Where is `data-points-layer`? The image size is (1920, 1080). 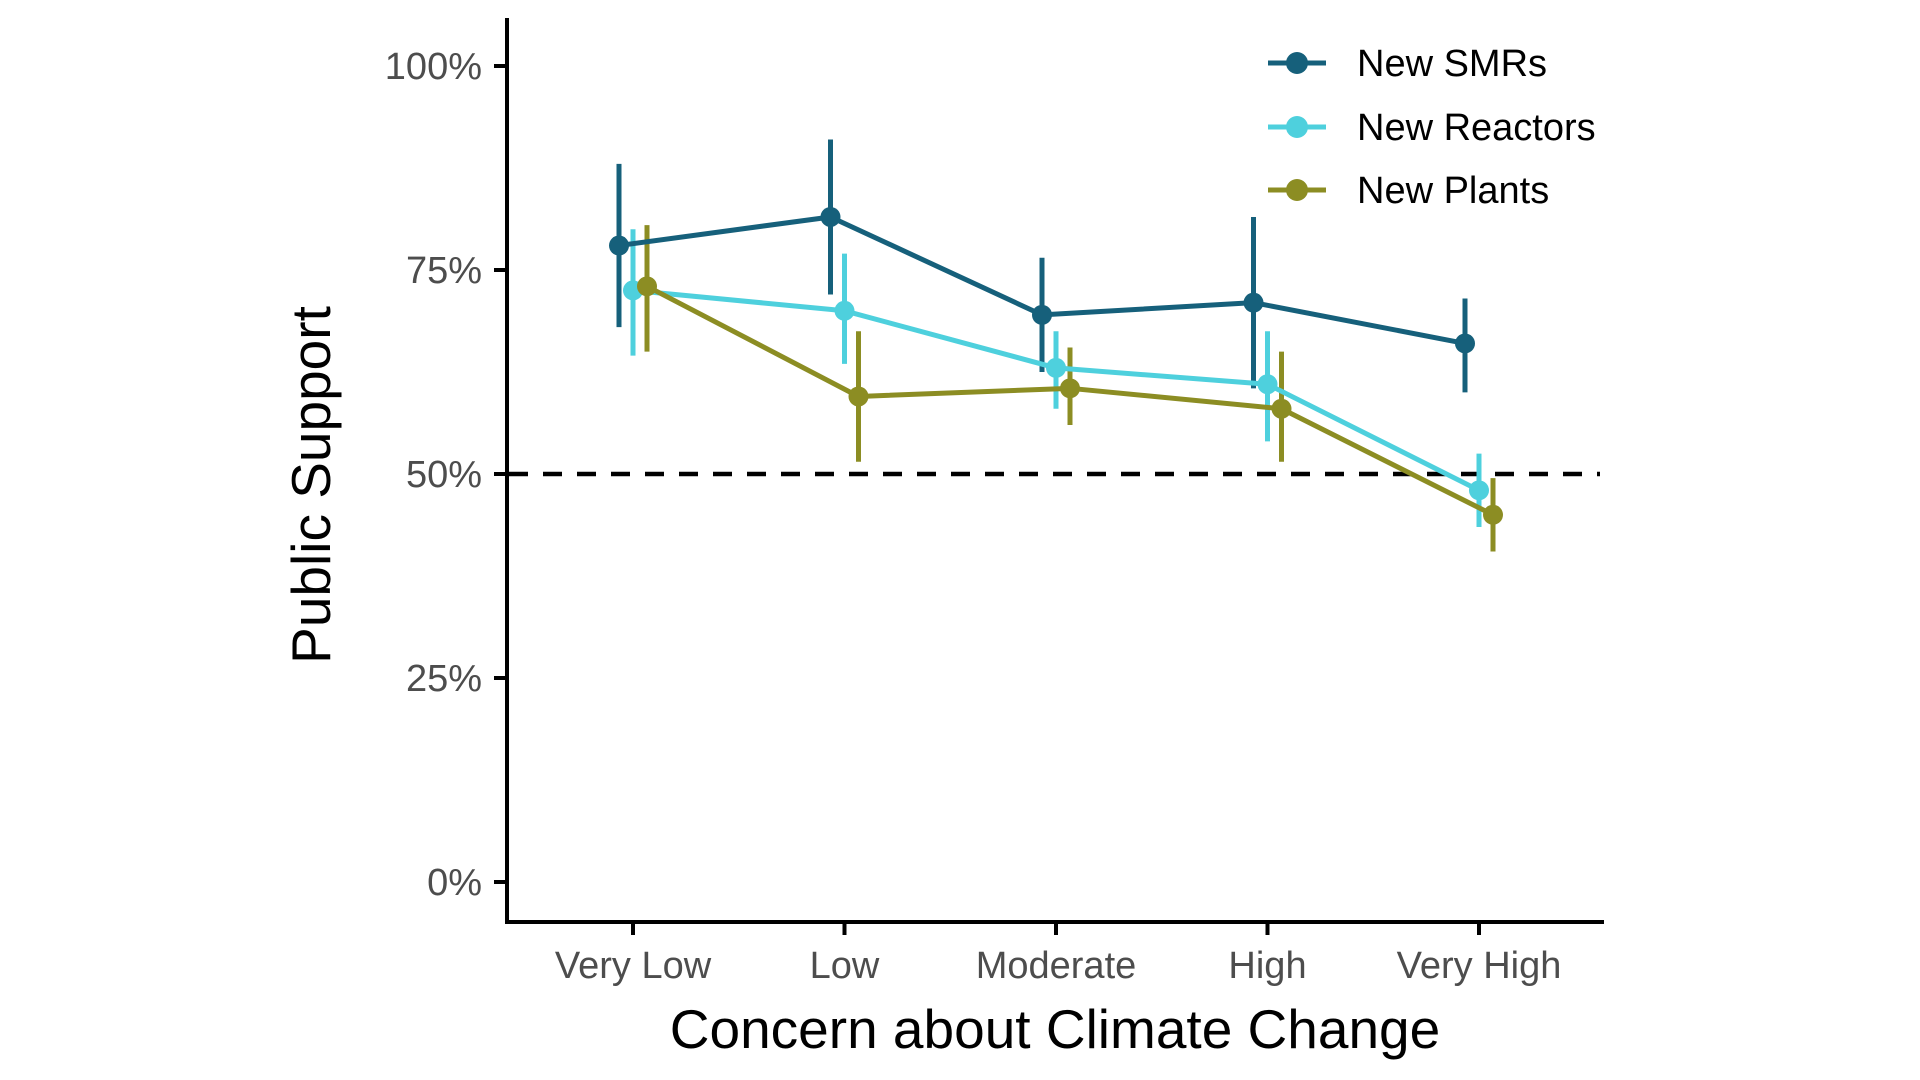
data-points-layer is located at coordinates (1056, 365).